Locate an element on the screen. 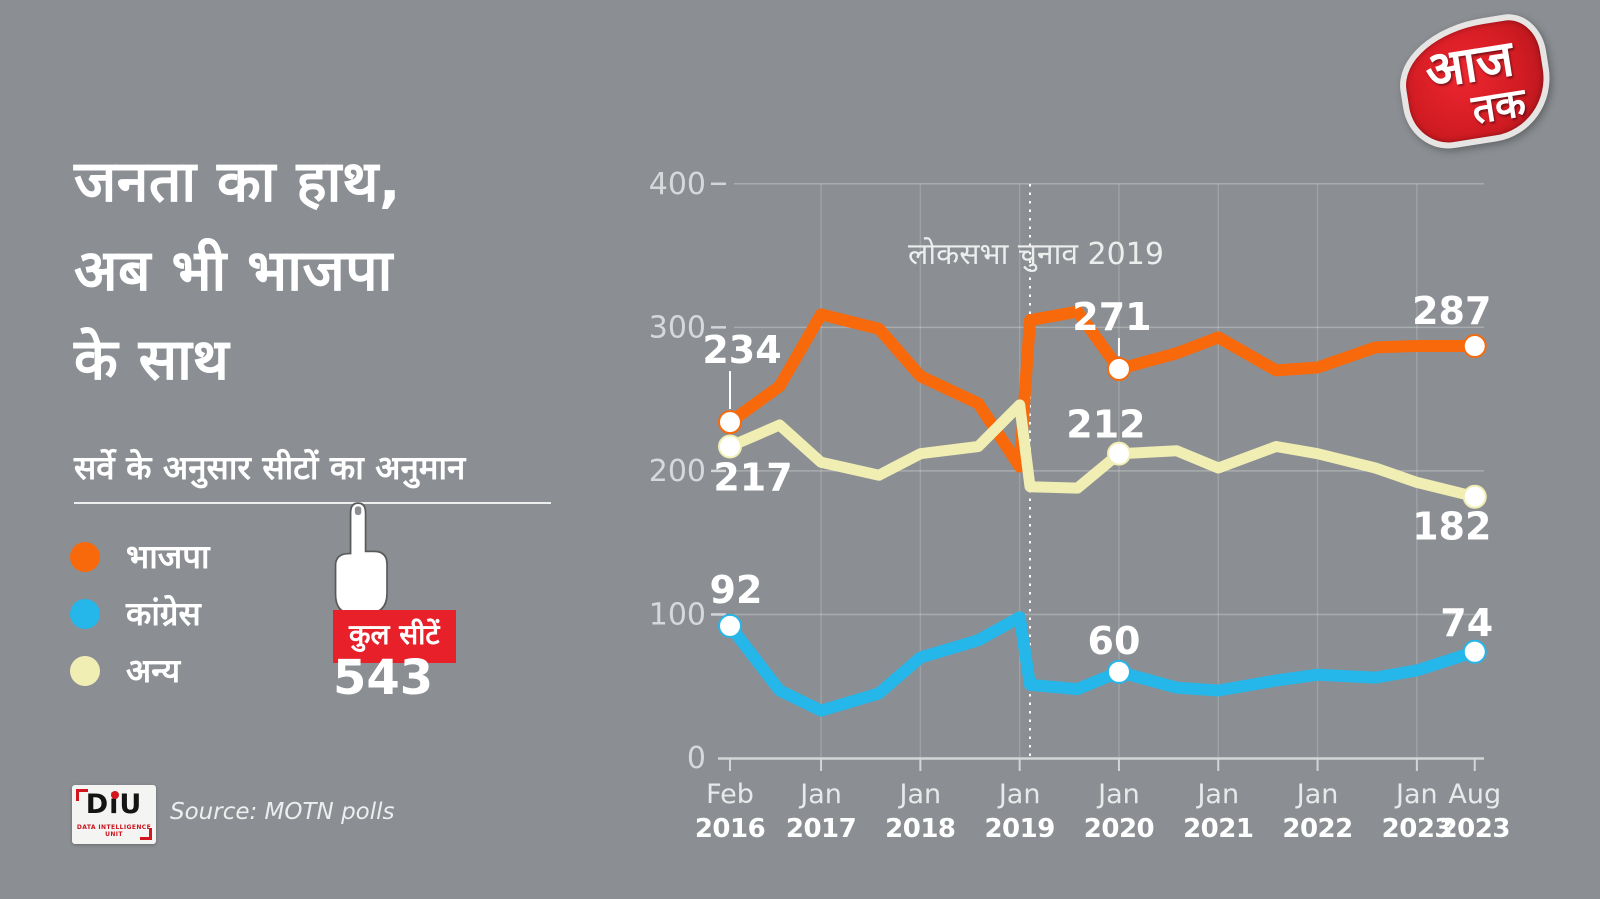  value-label-217: 217 is located at coordinates (752, 477).